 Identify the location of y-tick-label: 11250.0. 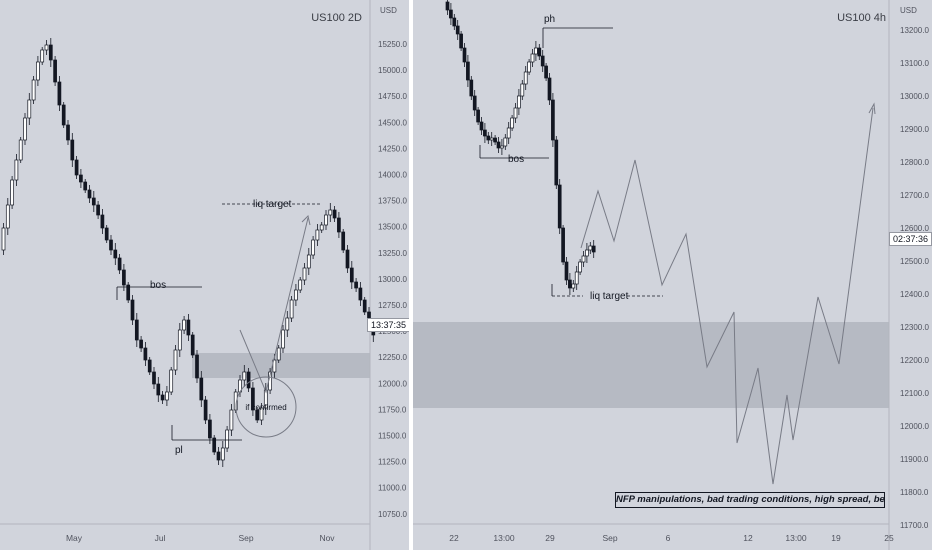
(392, 462).